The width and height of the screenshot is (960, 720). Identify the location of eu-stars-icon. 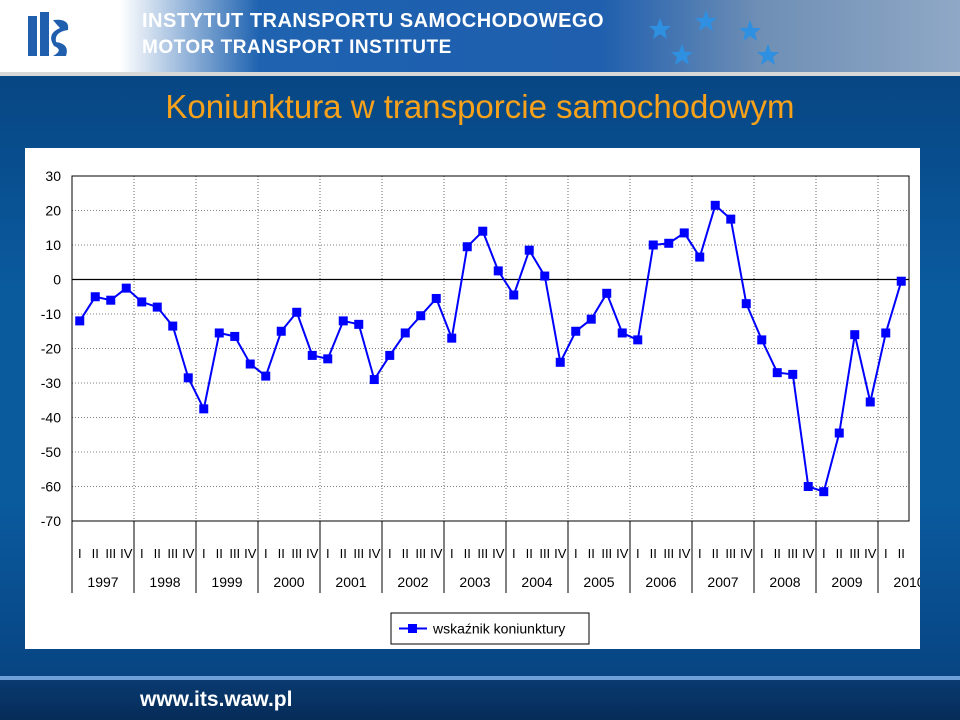
(714, 37).